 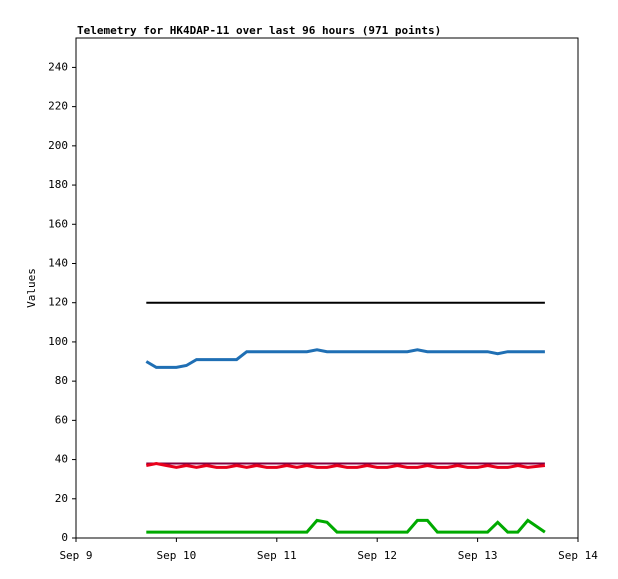 What do you see at coordinates (58, 66) in the screenshot?
I see `y-tick-label: 240` at bounding box center [58, 66].